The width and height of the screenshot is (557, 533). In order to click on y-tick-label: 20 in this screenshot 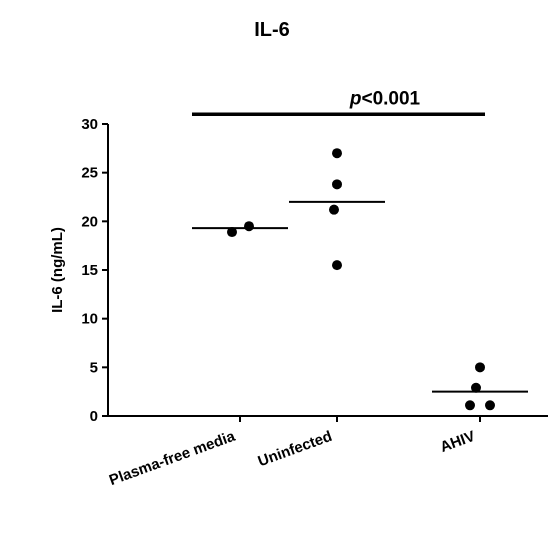, I will do `click(89, 221)`.